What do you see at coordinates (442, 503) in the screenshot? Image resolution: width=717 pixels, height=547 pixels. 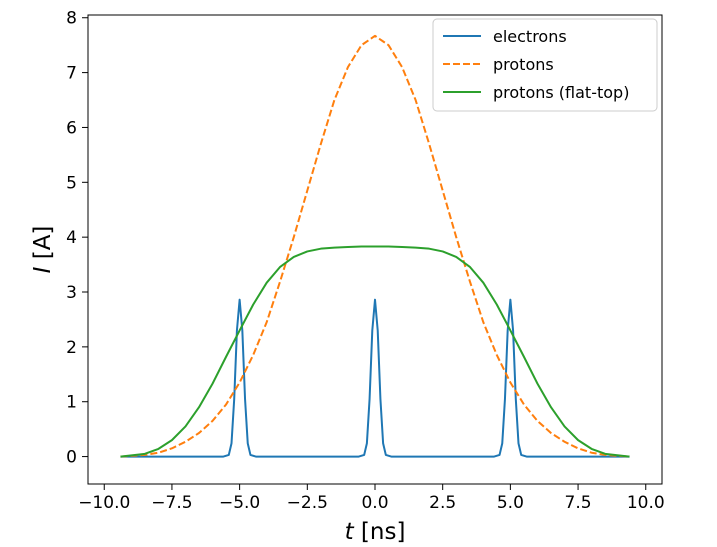 I see `x-tick-label: 2.5` at bounding box center [442, 503].